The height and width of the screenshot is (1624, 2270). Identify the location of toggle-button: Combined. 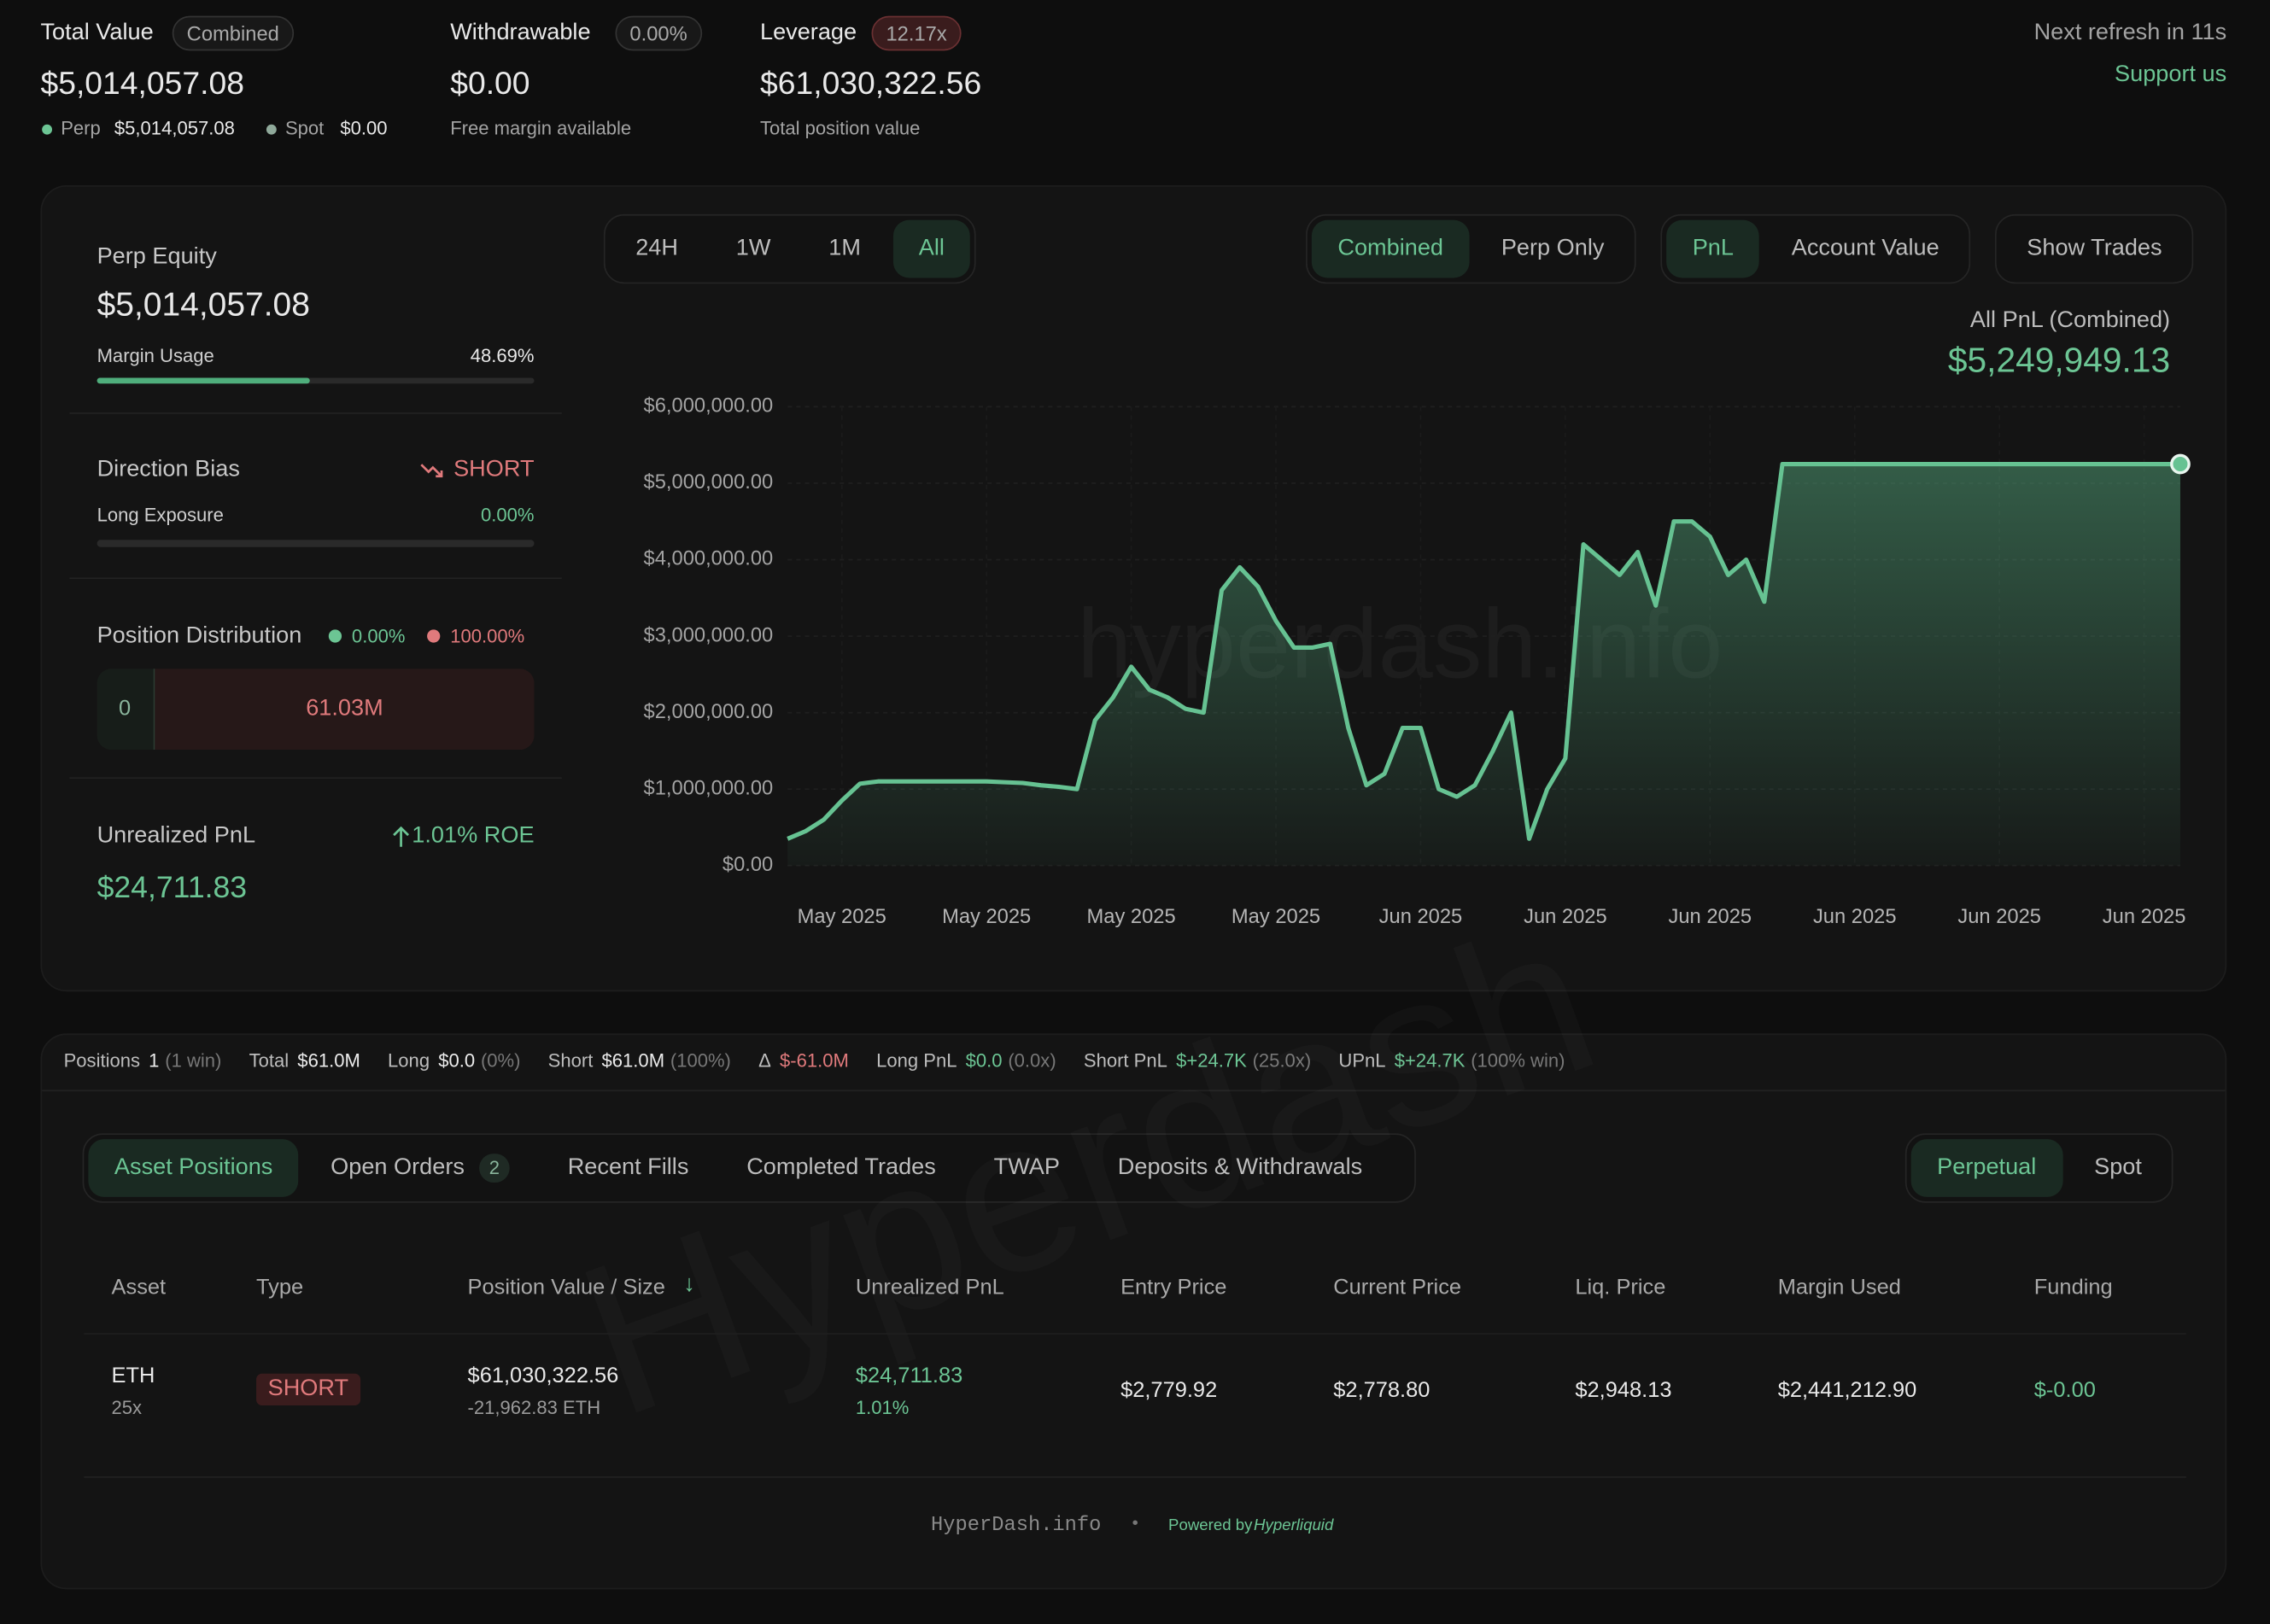
(1390, 249).